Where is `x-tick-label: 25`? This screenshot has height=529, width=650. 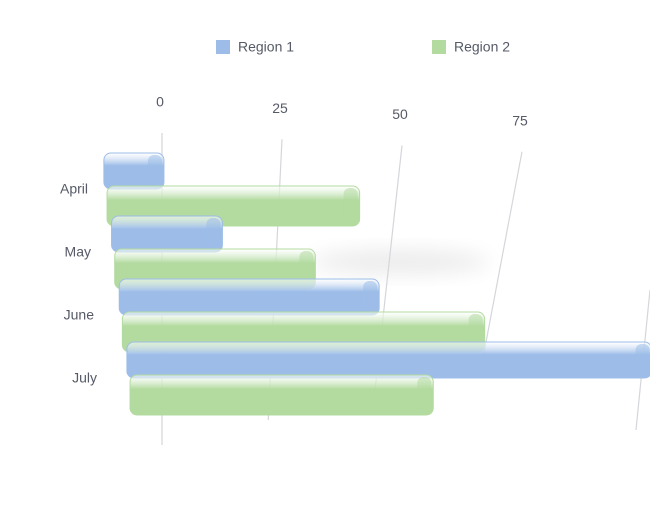
x-tick-label: 25 is located at coordinates (280, 108).